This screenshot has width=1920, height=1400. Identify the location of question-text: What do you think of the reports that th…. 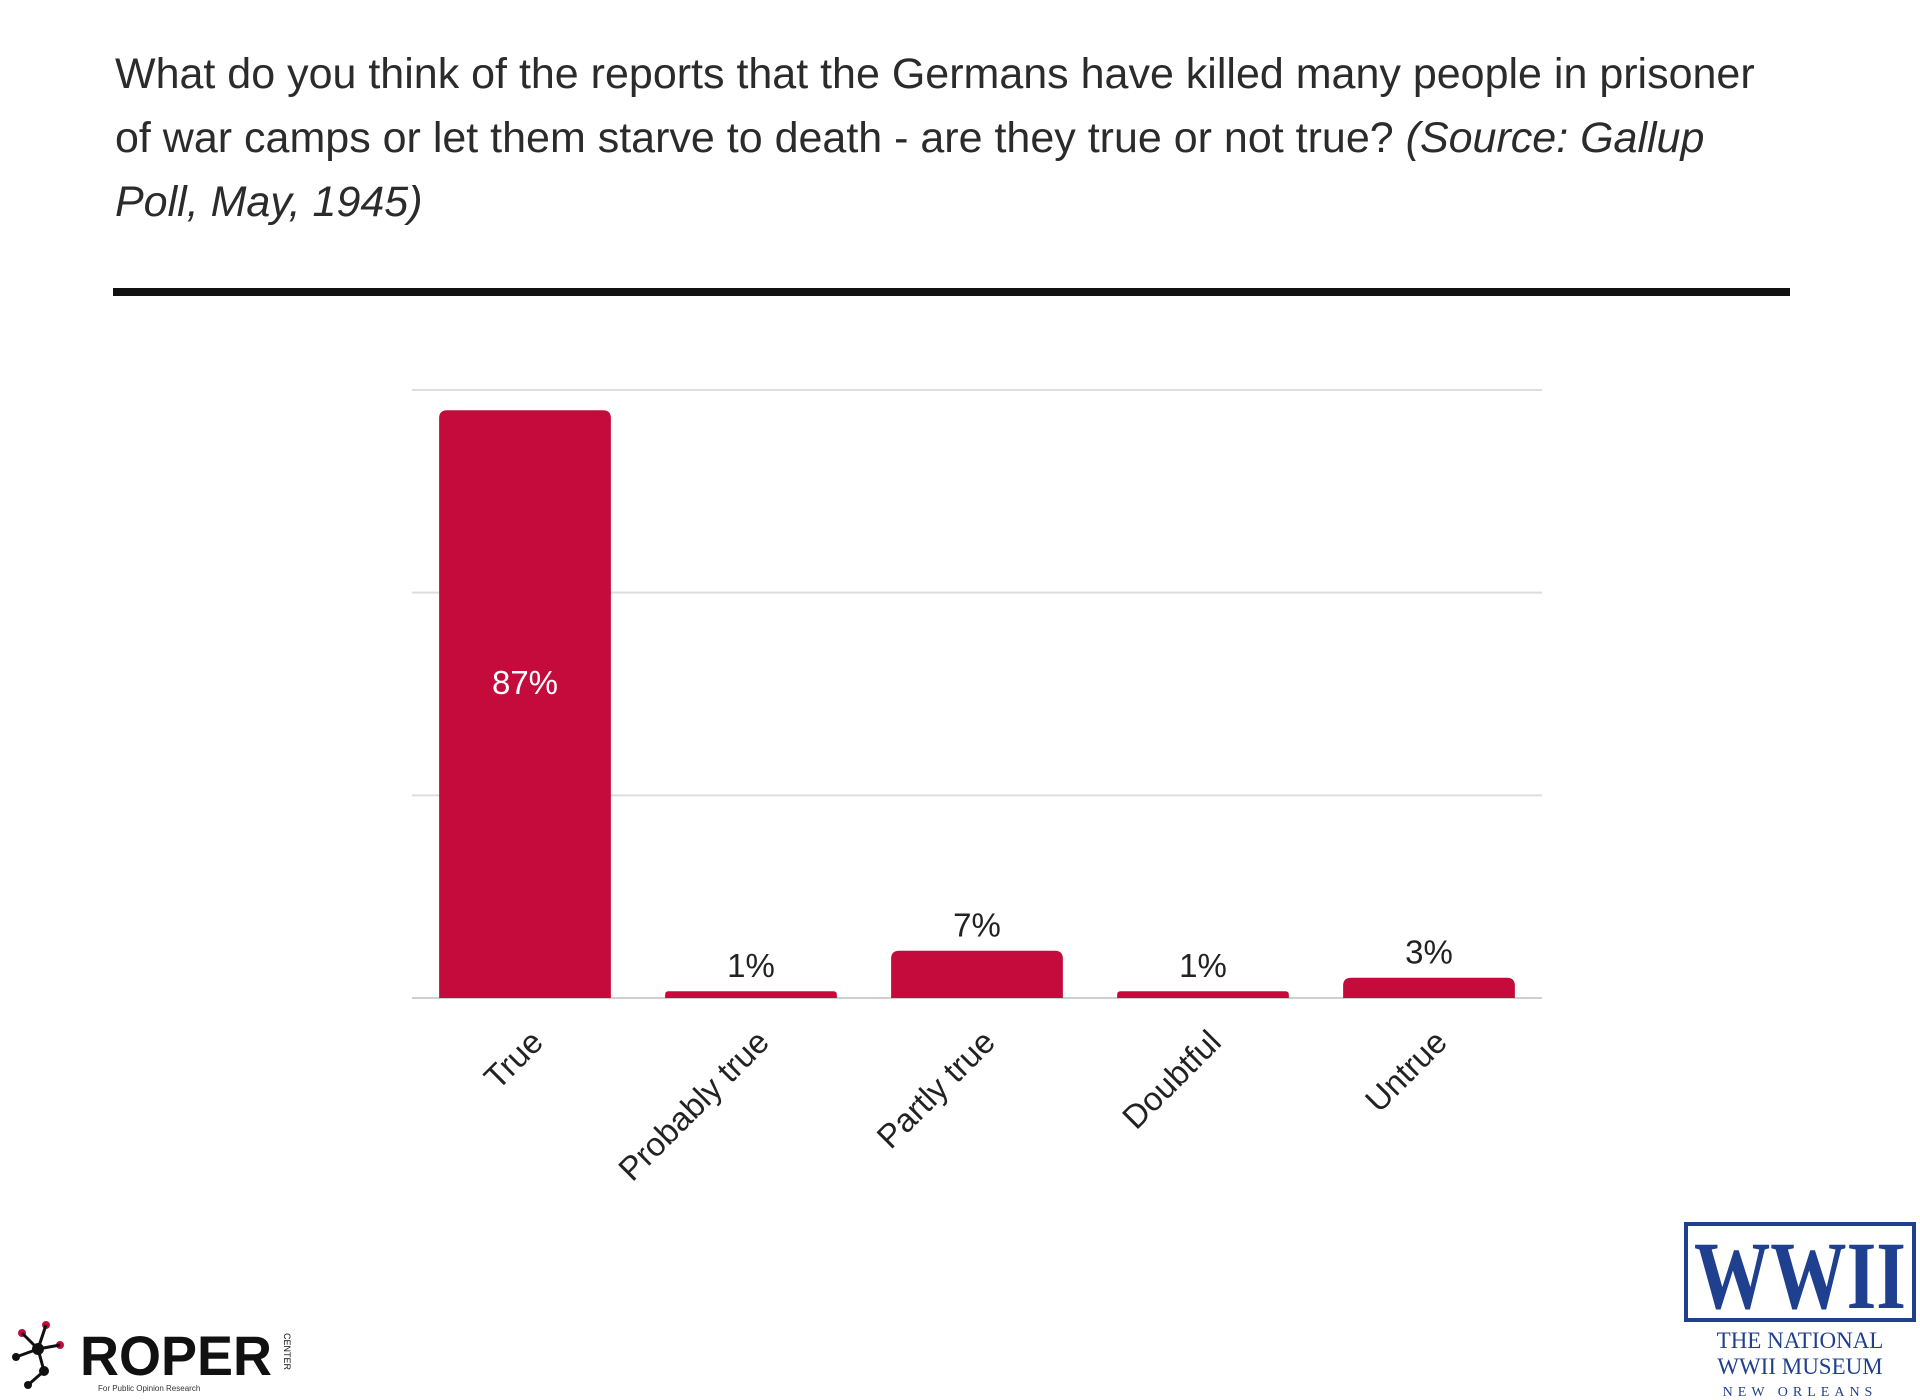
(935, 106).